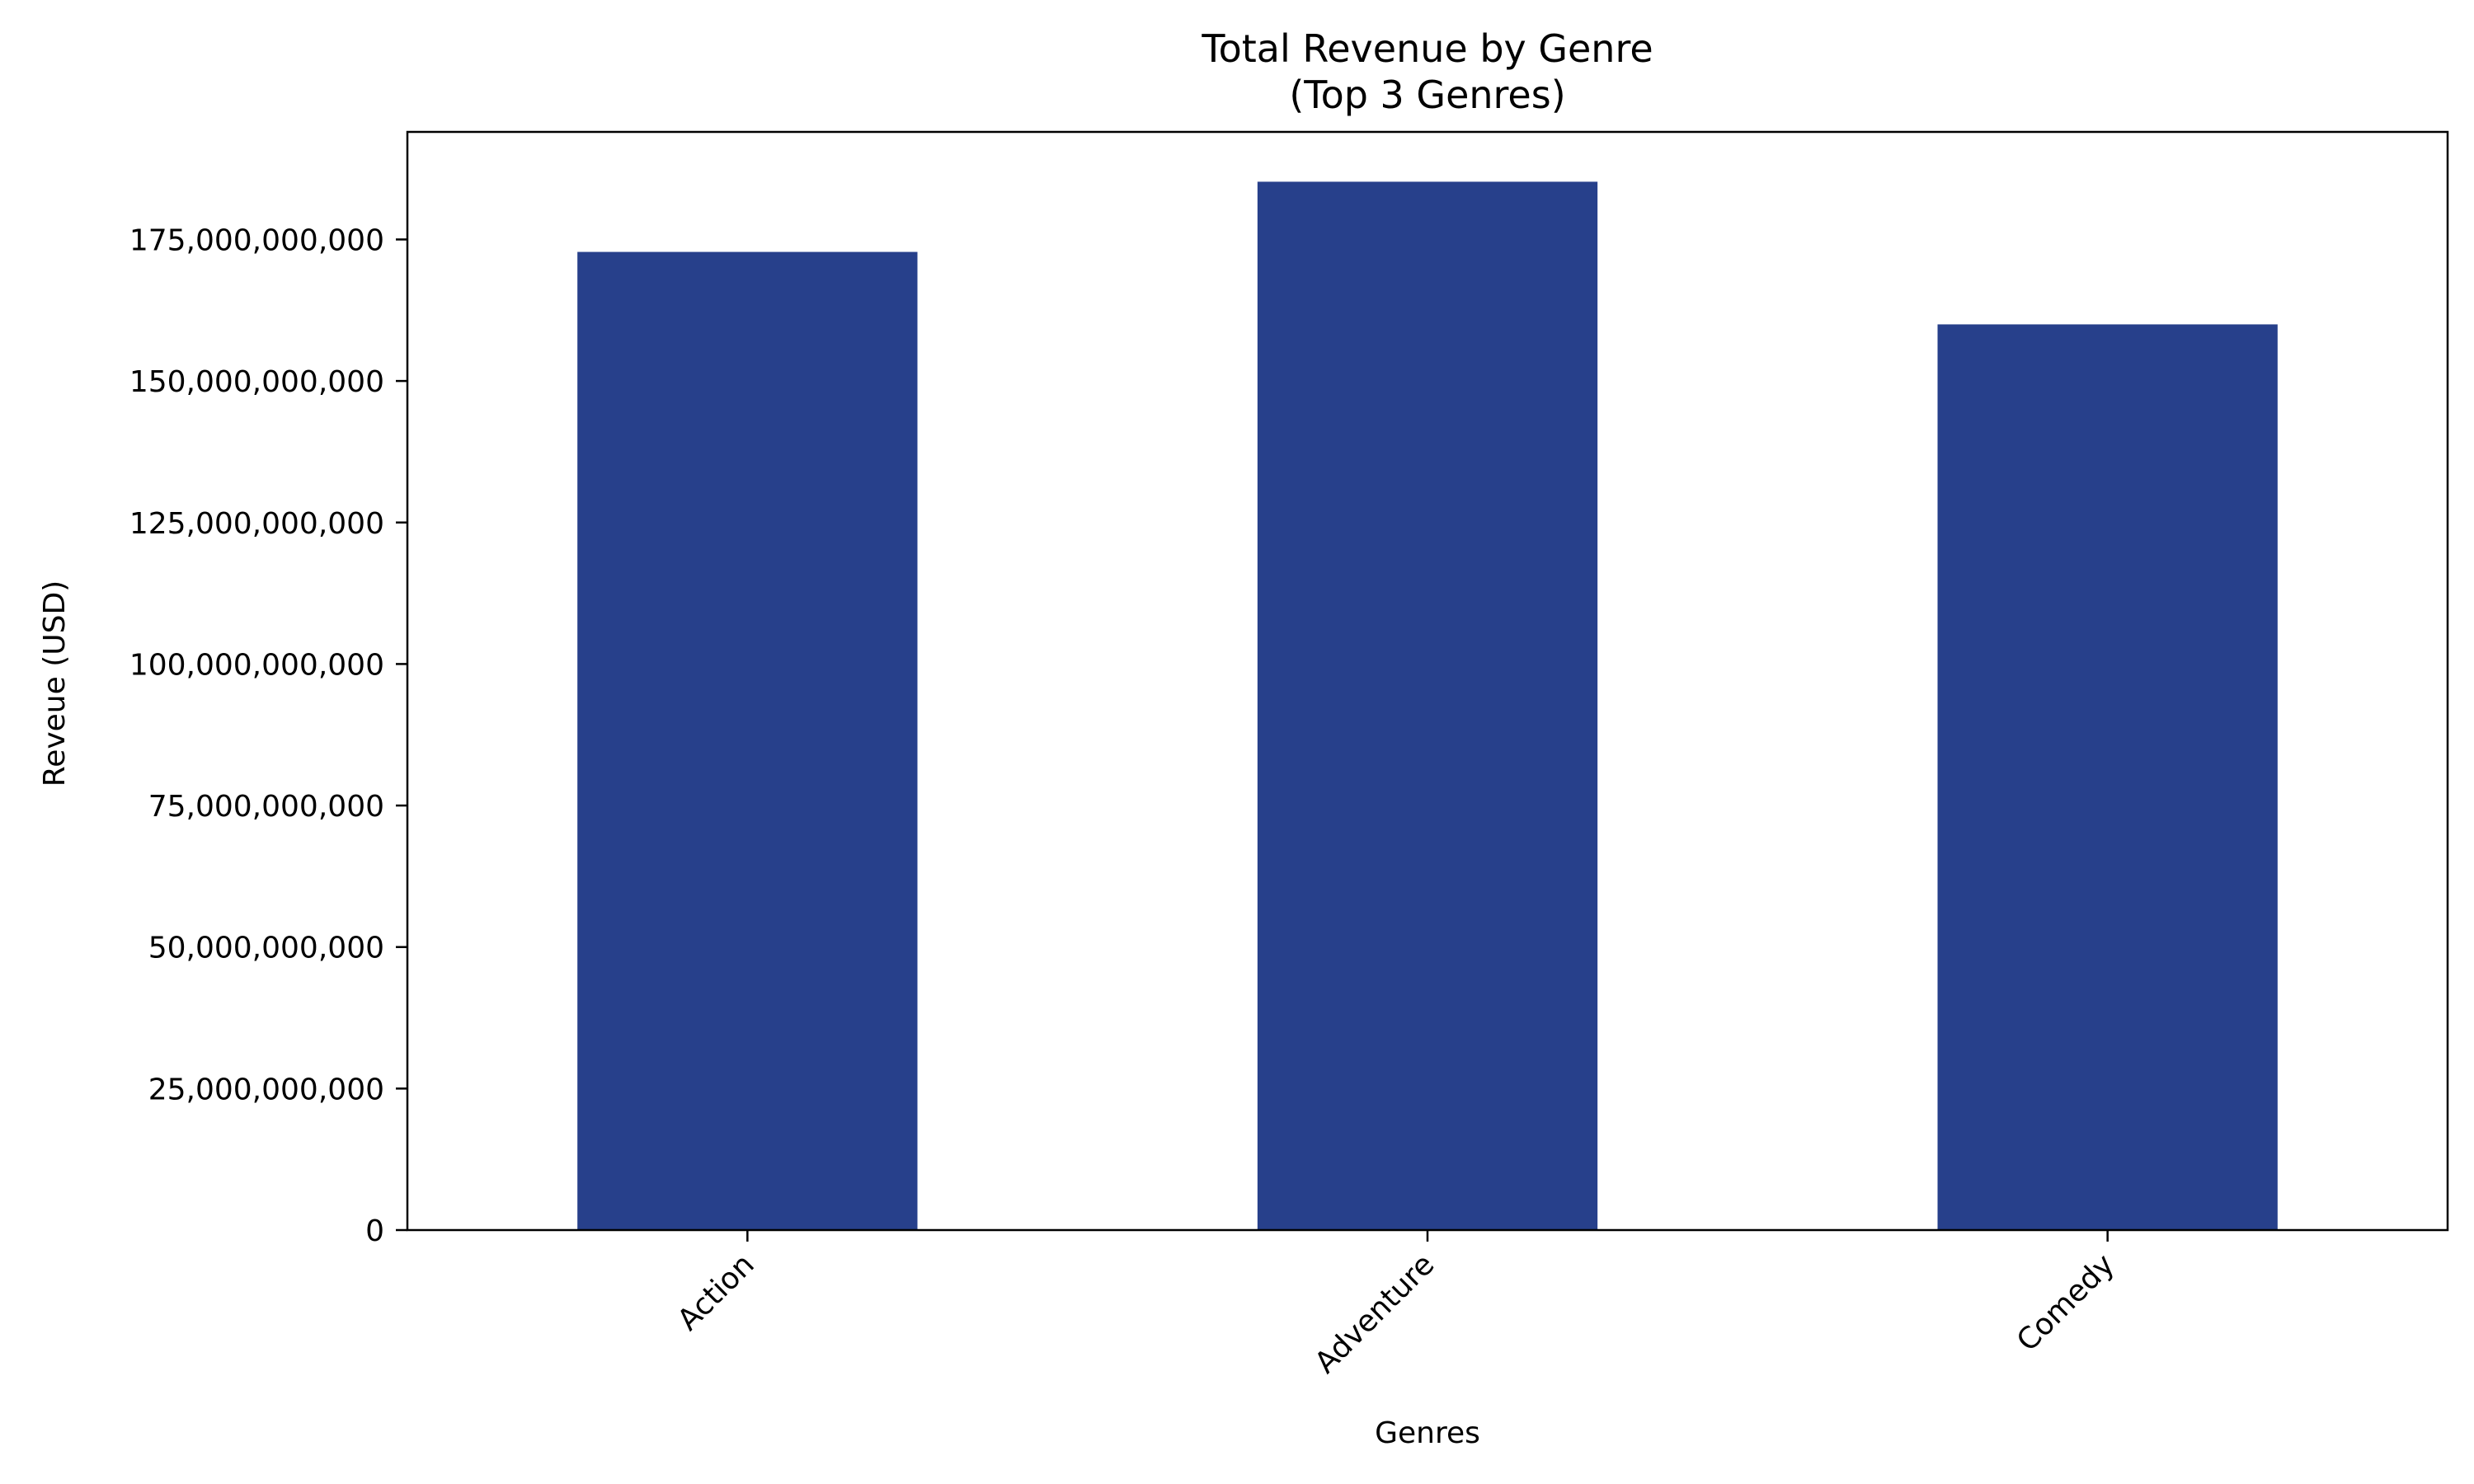 The width and height of the screenshot is (2474, 1484). Describe the element at coordinates (747, 740) in the screenshot. I see `bar-action` at that location.